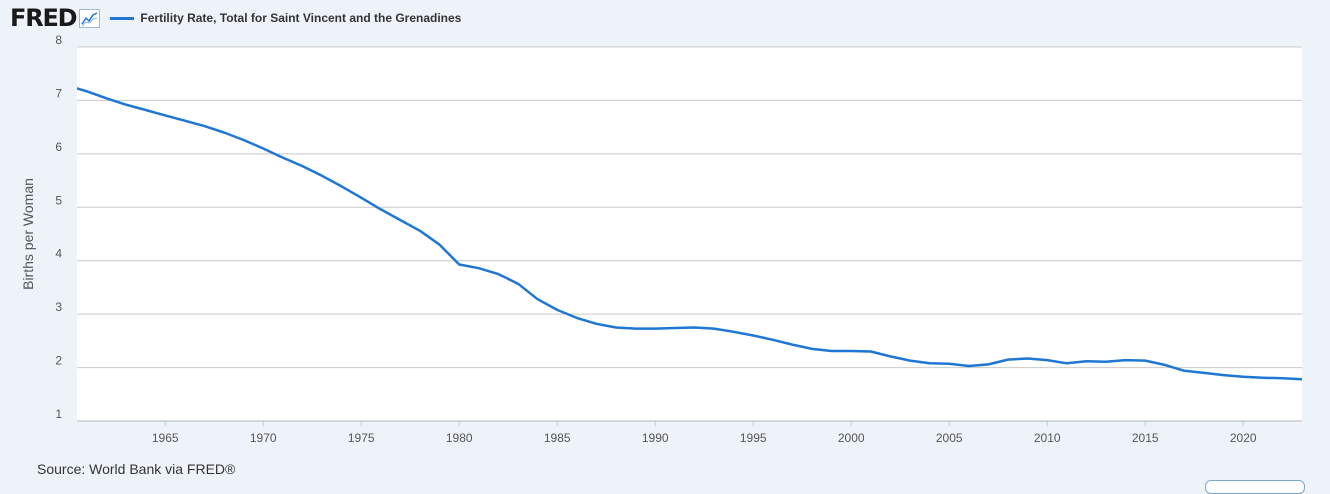 The height and width of the screenshot is (494, 1330). I want to click on x-tick-label: 1980, so click(459, 438).